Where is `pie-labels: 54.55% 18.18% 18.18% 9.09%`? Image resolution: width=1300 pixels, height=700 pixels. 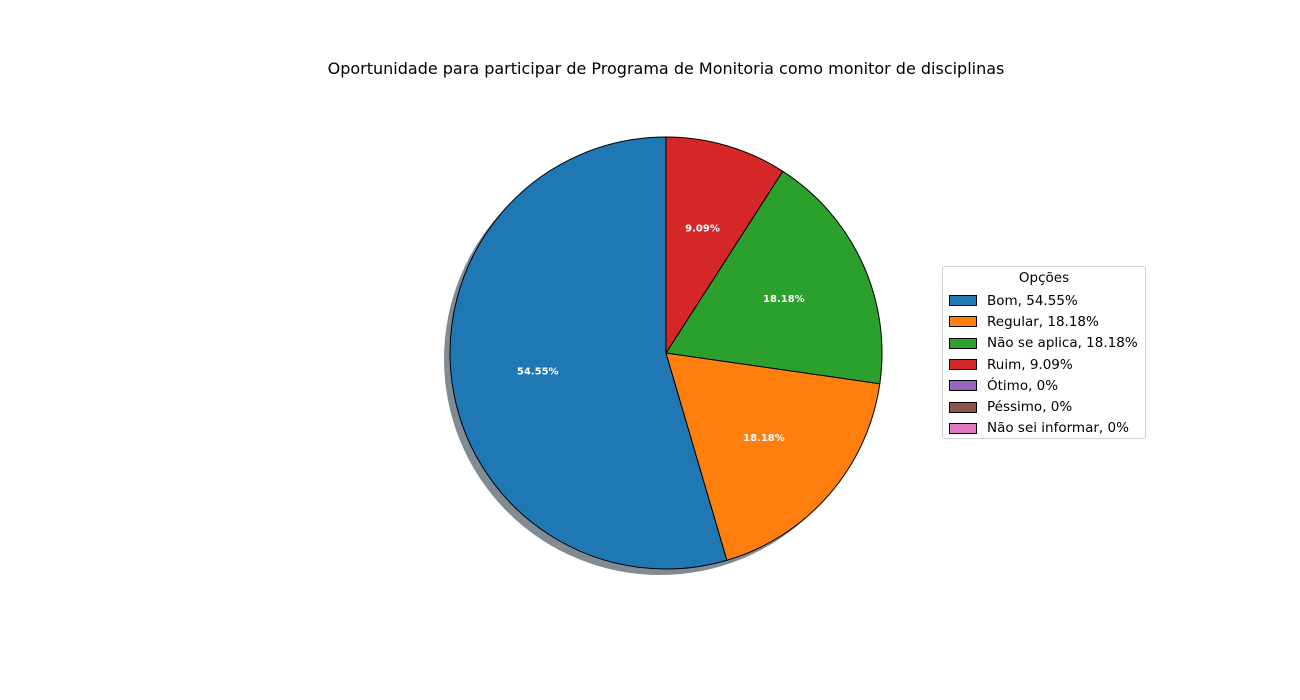
pie-labels: 54.55% 18.18% 18.18% 9.09% is located at coordinates (661, 334).